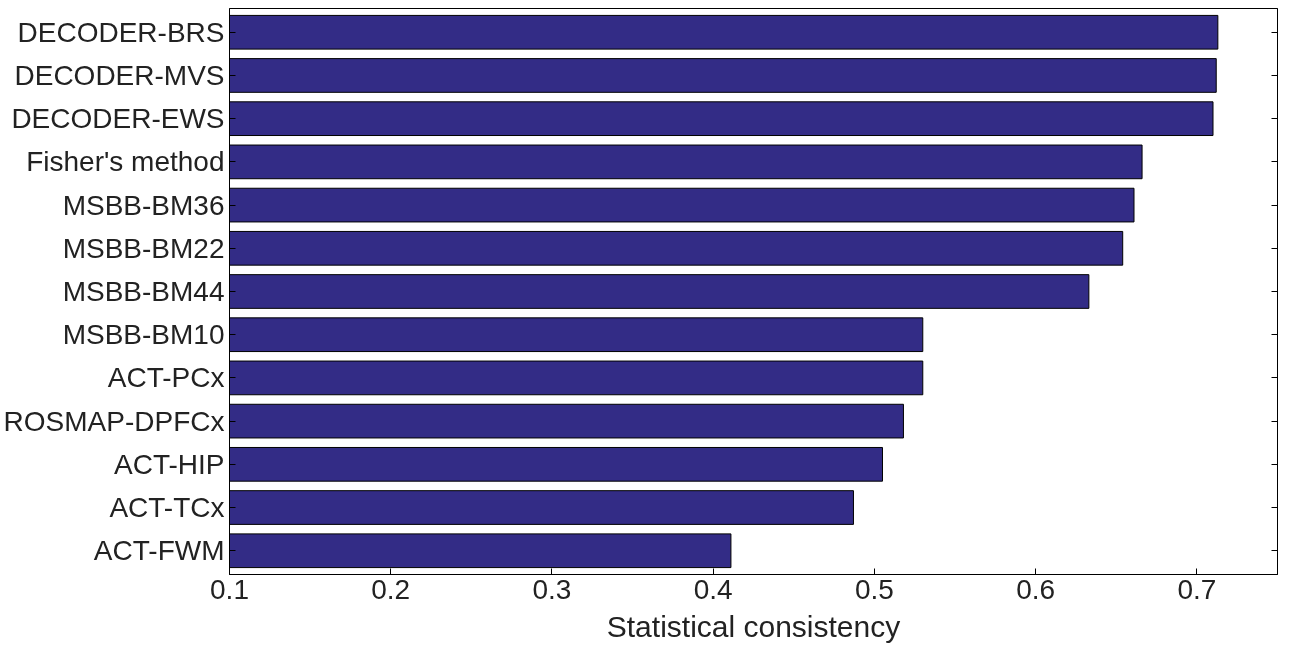 This screenshot has width=1291, height=652. Describe the element at coordinates (167, 508) in the screenshot. I see `y-tick-label: ACT-TCx` at that location.